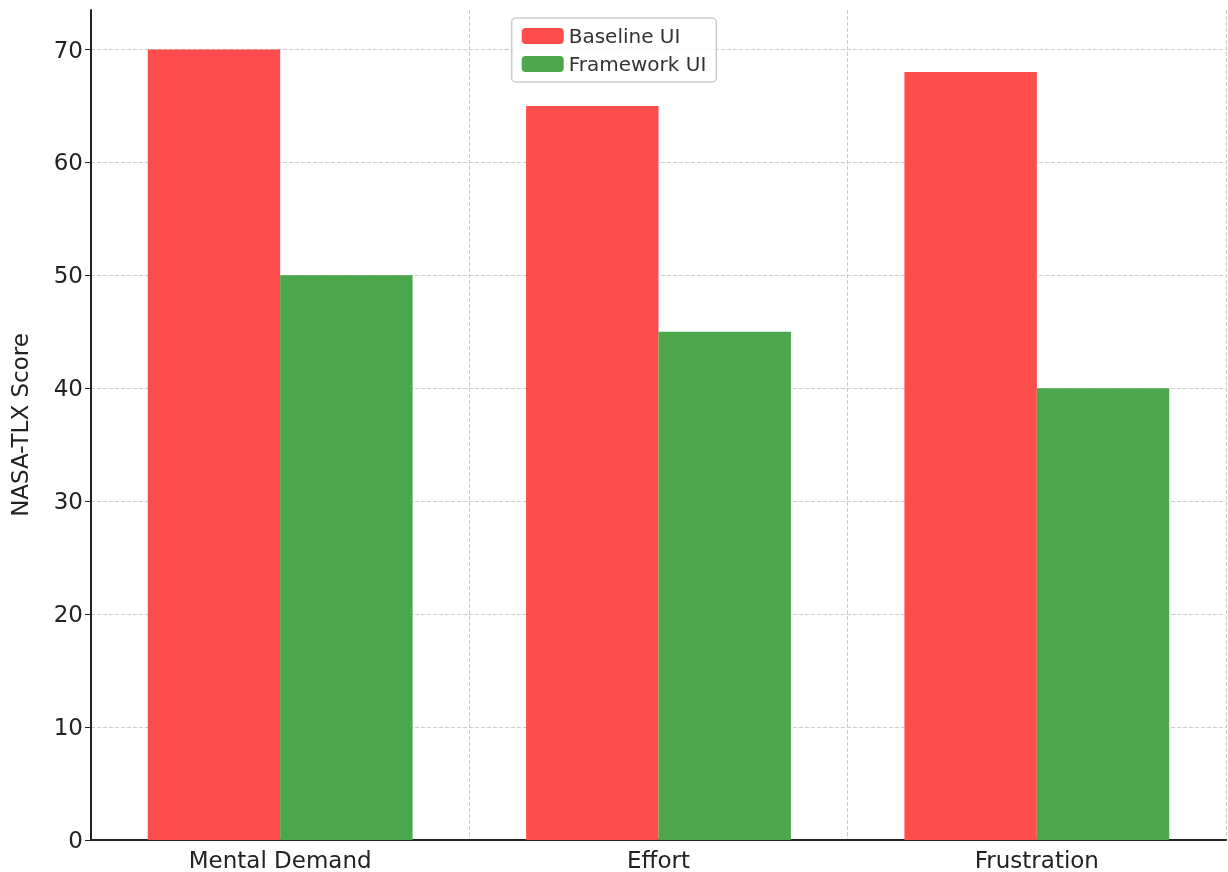 The image size is (1228, 872). I want to click on y-axis-title: NASA-TLX Score, so click(19, 425).